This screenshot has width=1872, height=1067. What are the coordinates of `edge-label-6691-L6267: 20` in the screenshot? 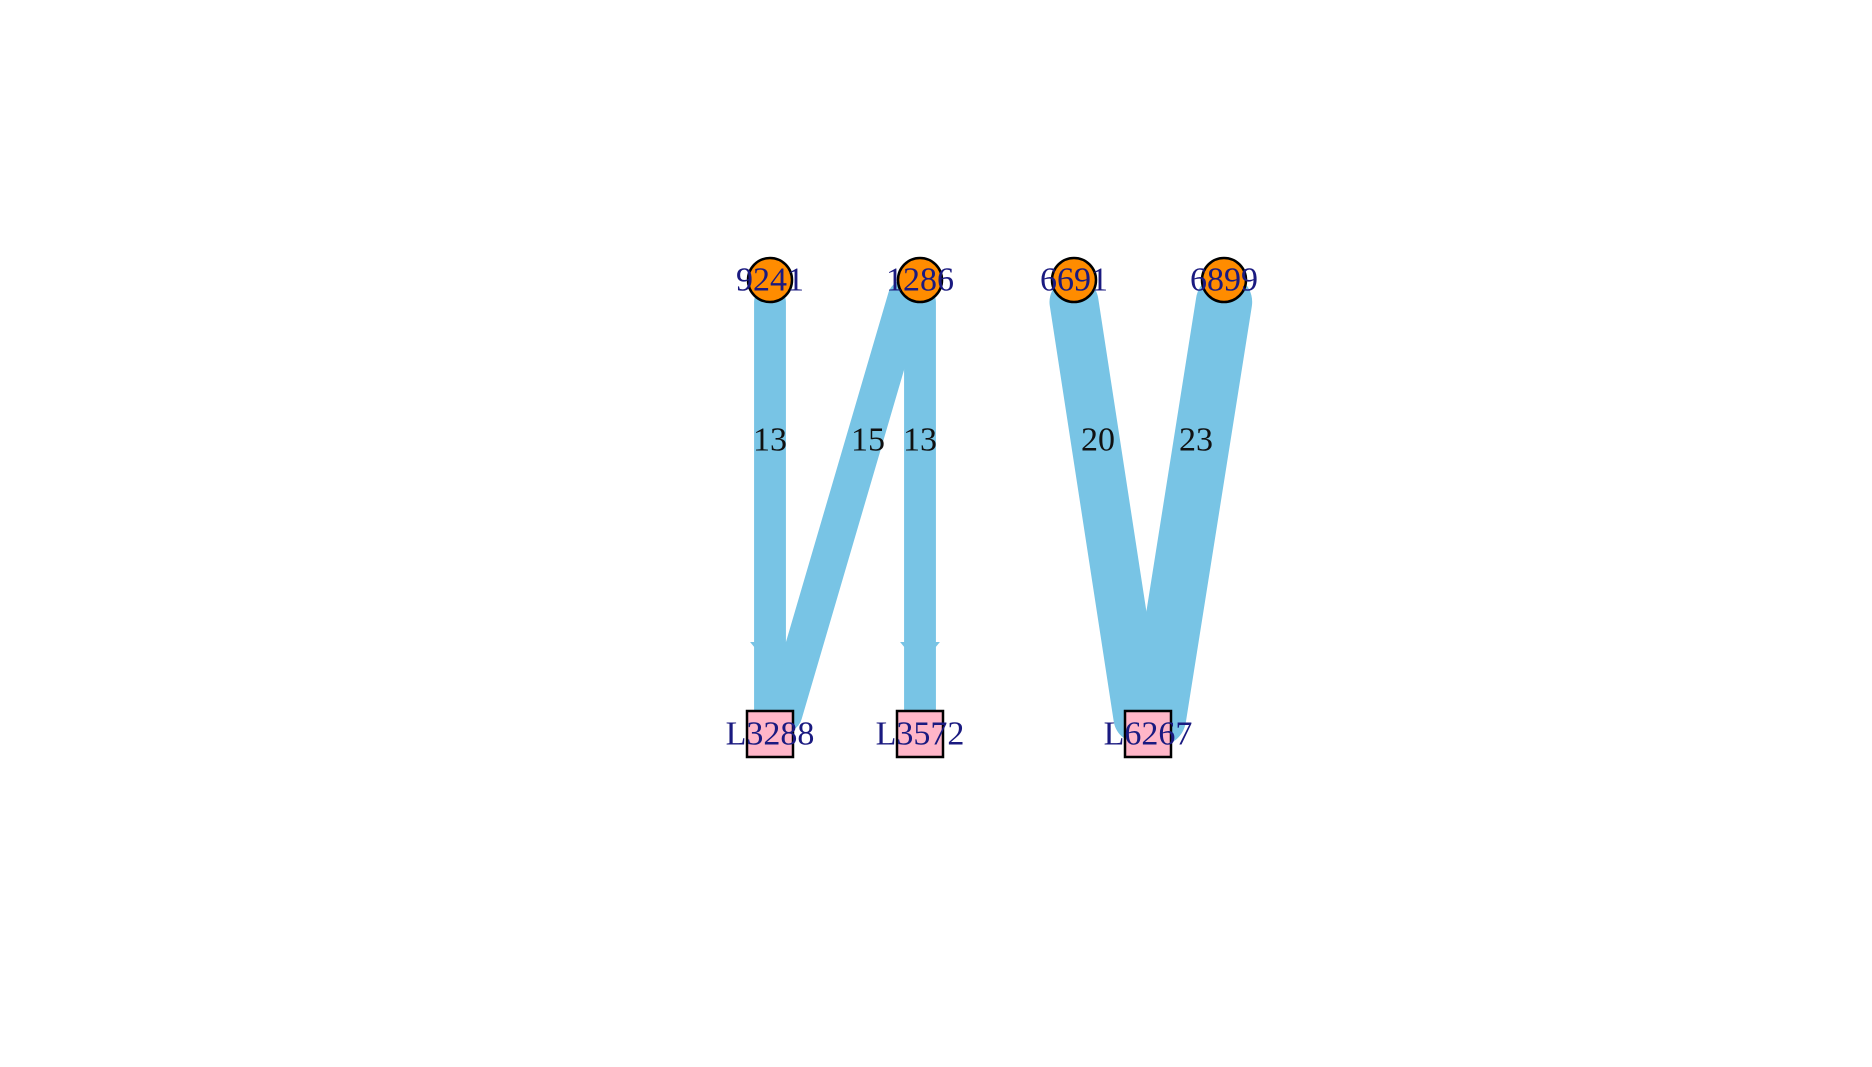 It's located at (1098, 440).